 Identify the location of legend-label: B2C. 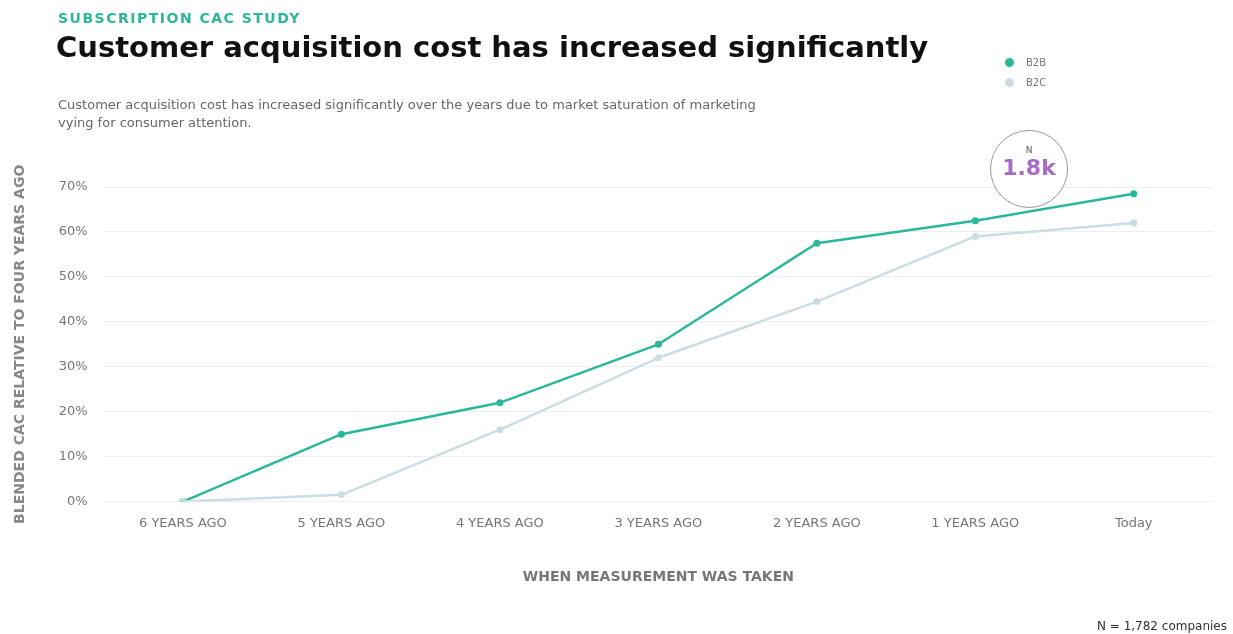
(1036, 82).